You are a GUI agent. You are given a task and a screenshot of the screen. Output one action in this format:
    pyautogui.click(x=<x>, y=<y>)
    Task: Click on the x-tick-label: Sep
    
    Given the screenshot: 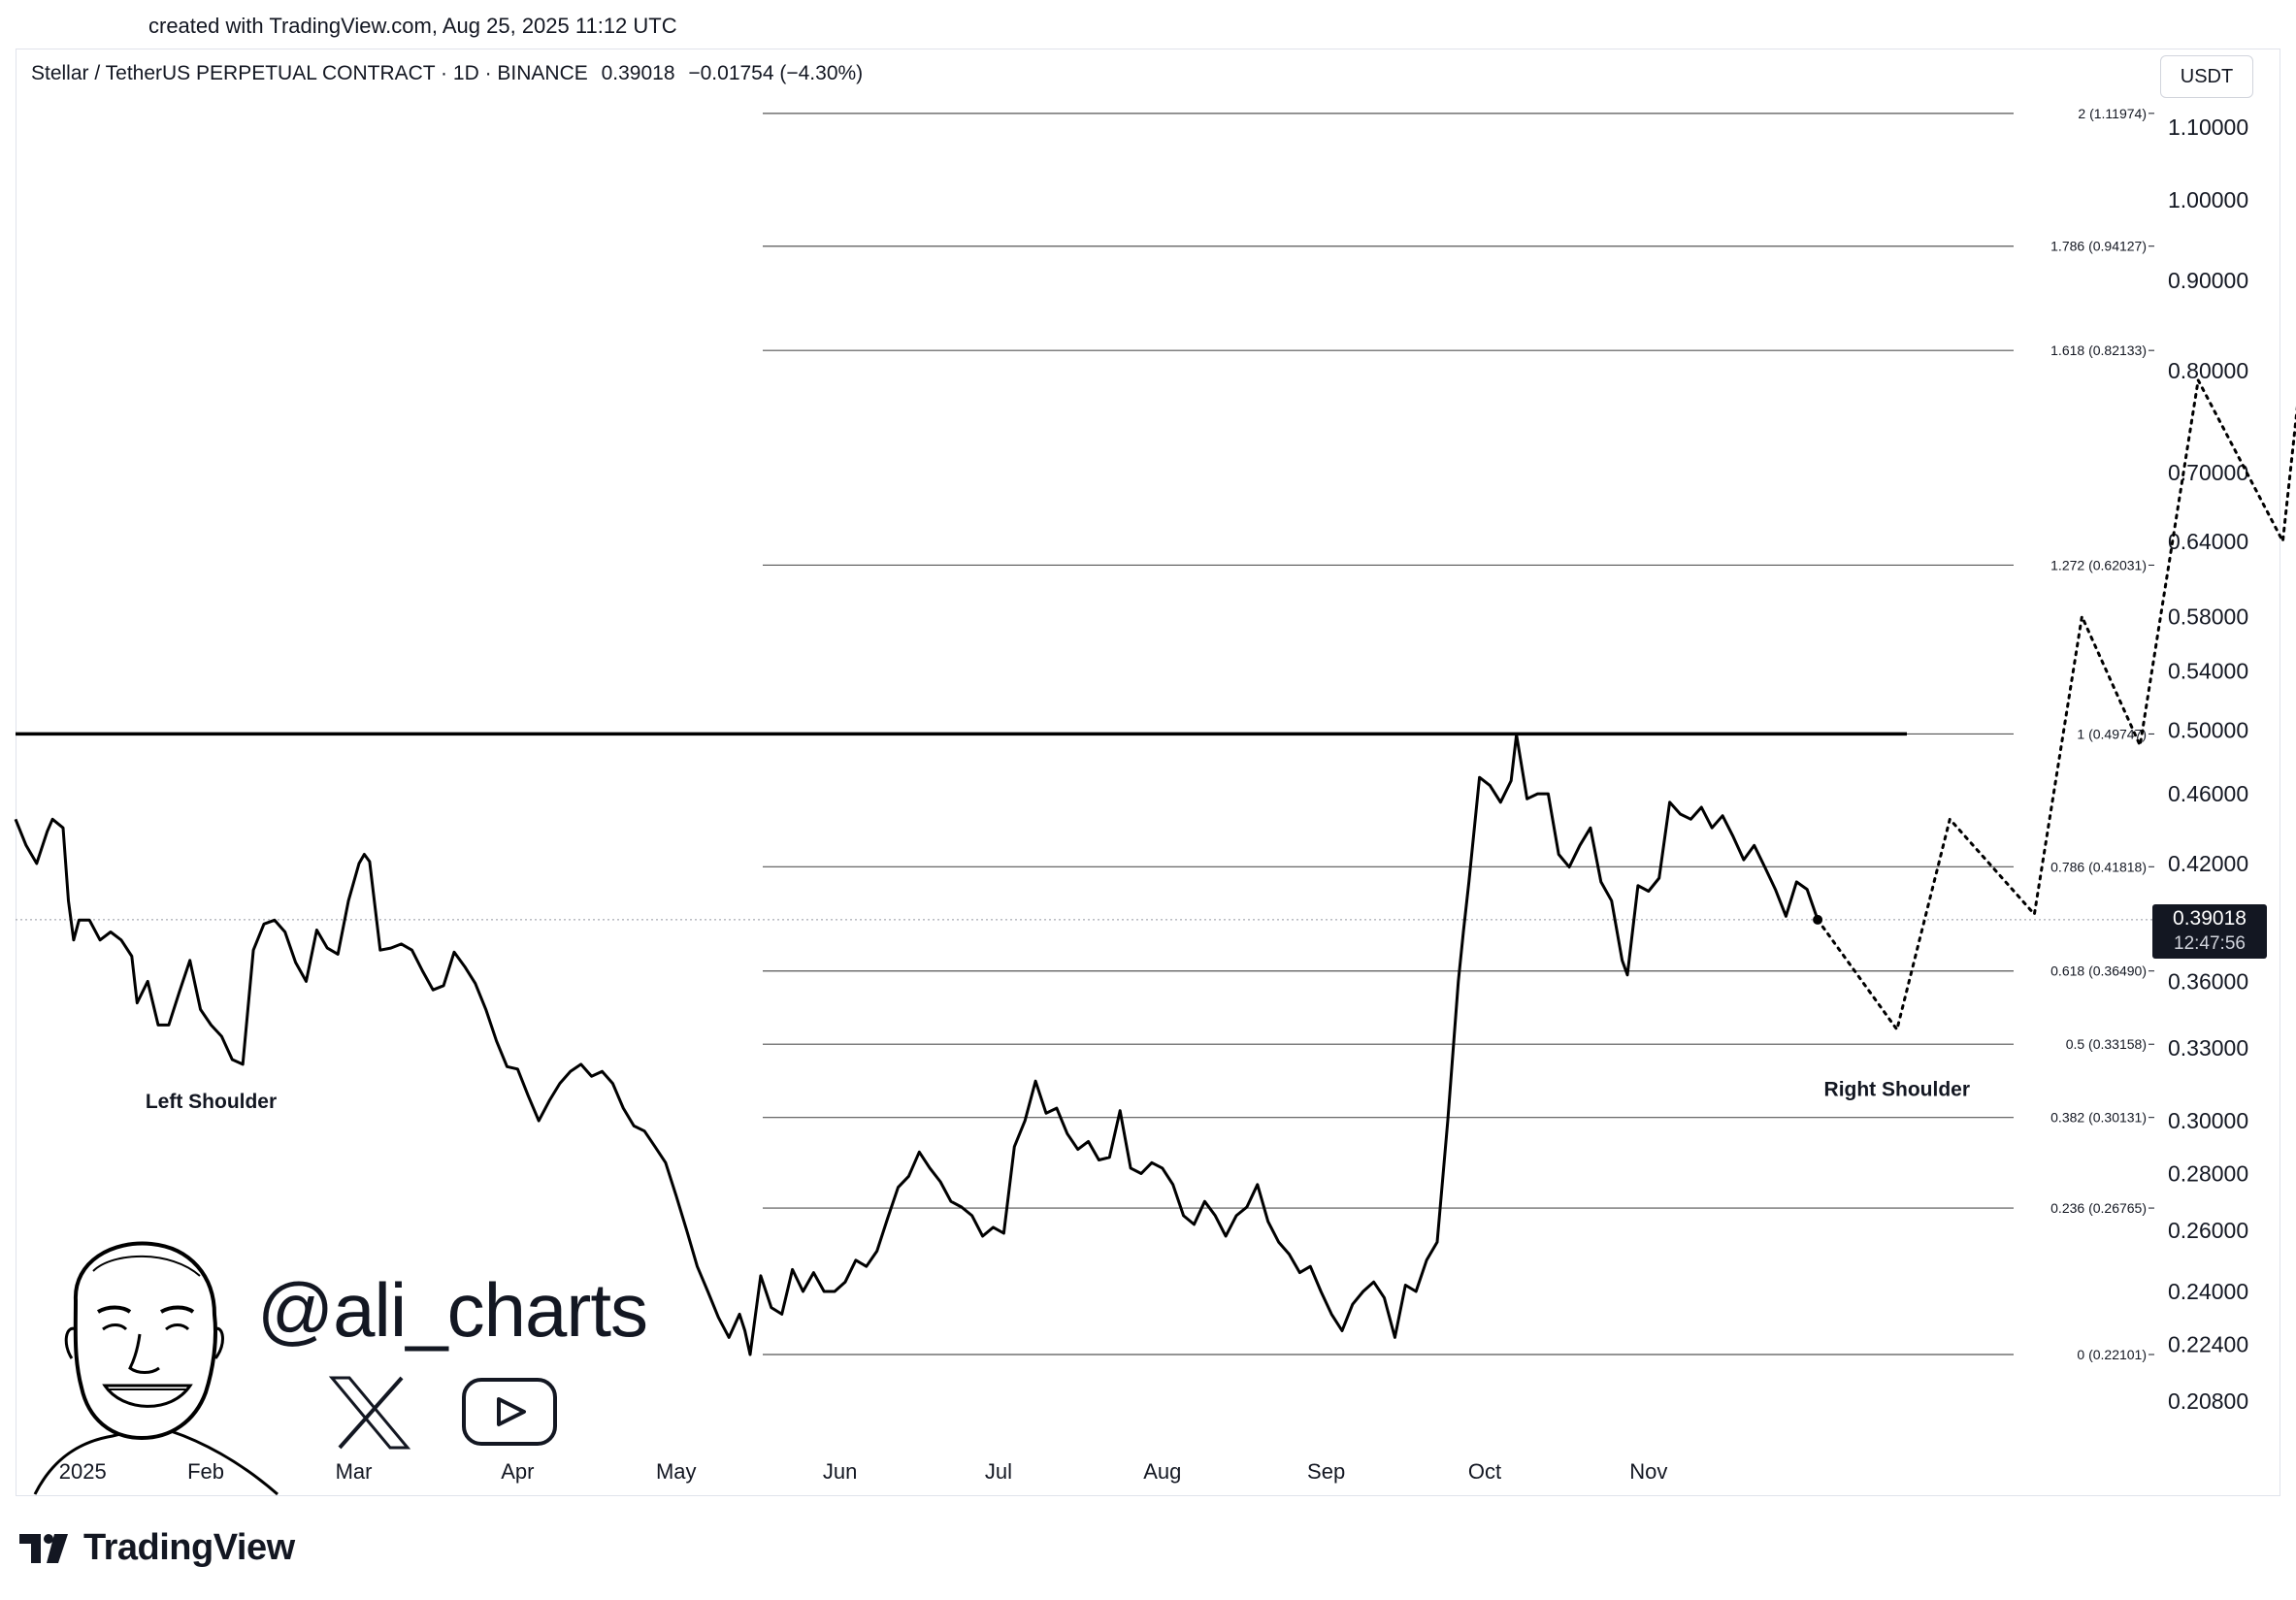 What is the action you would take?
    pyautogui.click(x=1326, y=1471)
    